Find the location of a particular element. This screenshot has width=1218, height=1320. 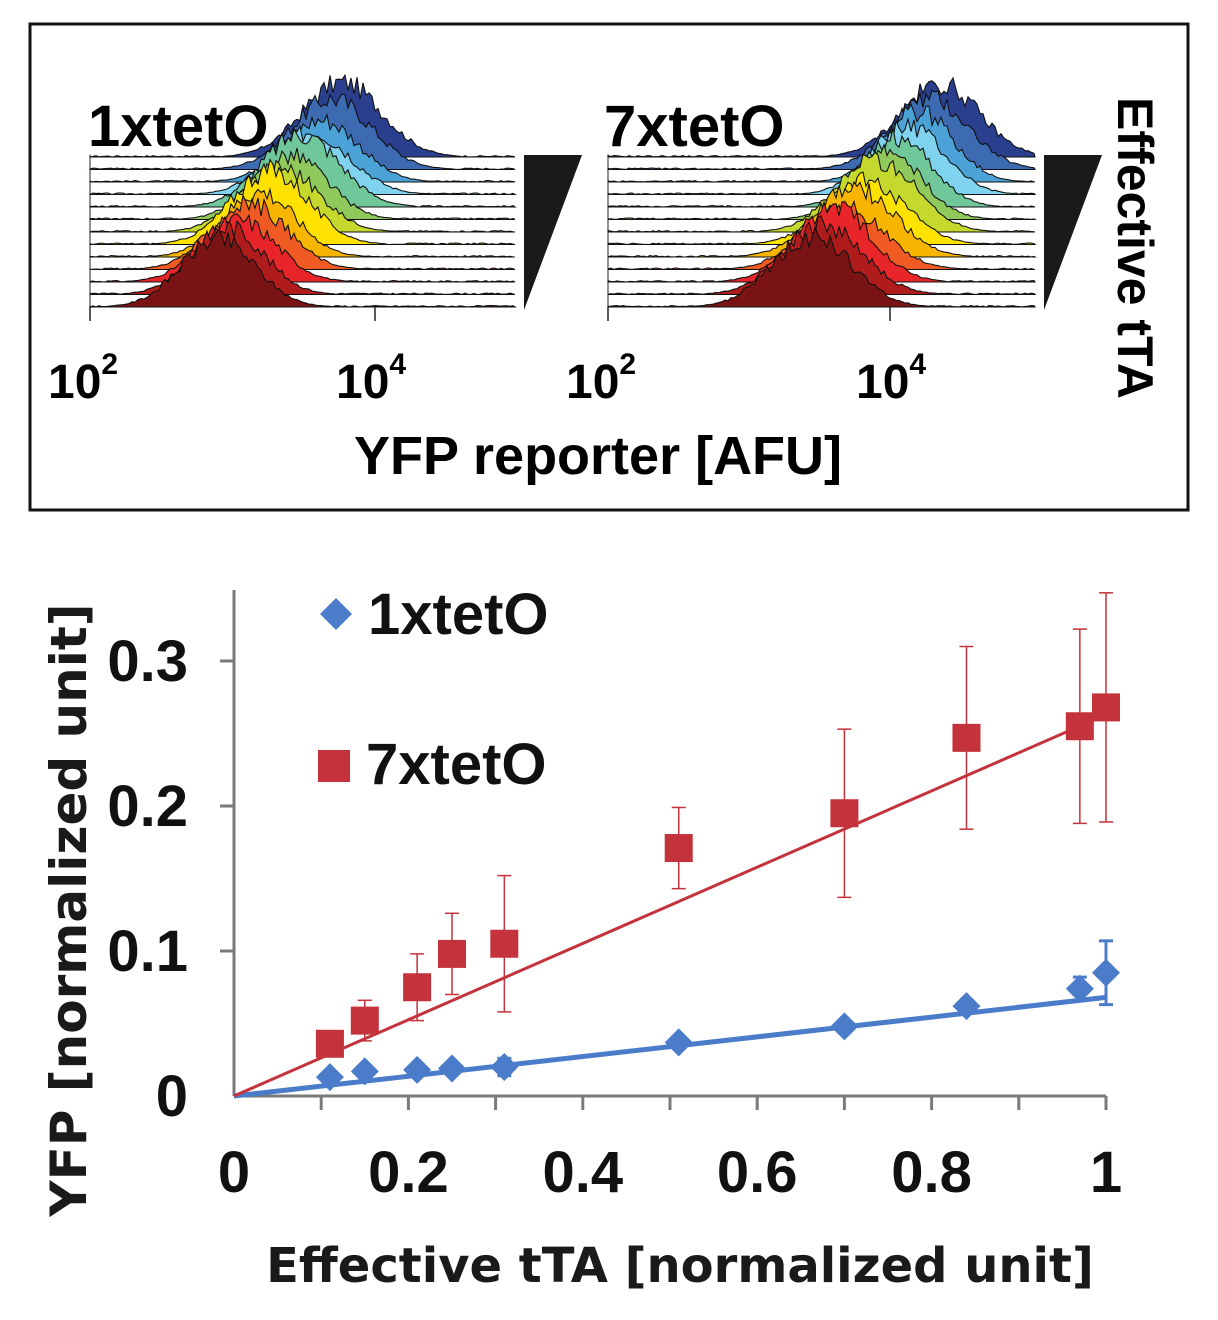

tick-label-1e2-right: 10² is located at coordinates (601, 378).